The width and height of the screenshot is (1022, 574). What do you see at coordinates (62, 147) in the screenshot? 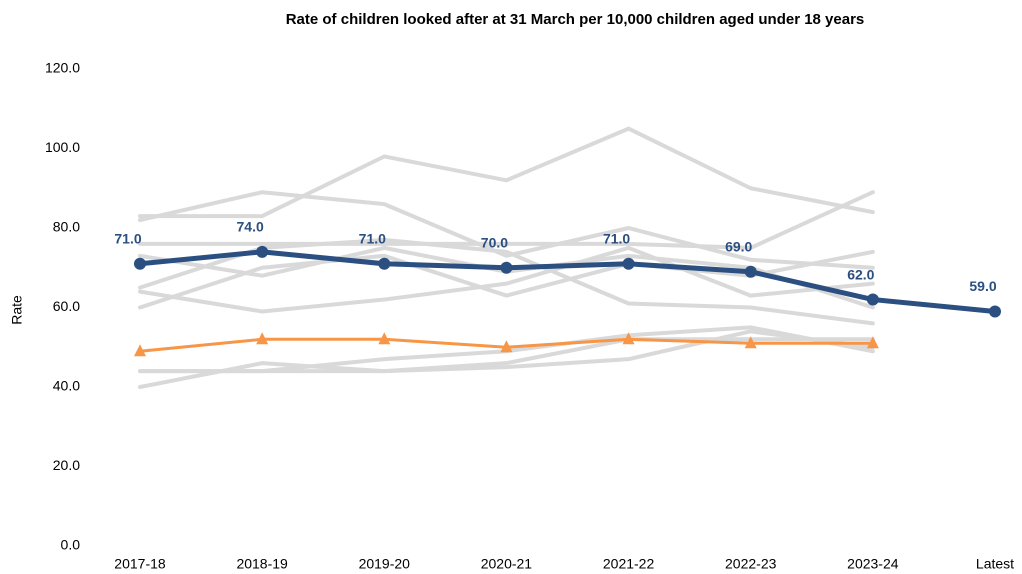
I see `y-tick-label: 100.0` at bounding box center [62, 147].